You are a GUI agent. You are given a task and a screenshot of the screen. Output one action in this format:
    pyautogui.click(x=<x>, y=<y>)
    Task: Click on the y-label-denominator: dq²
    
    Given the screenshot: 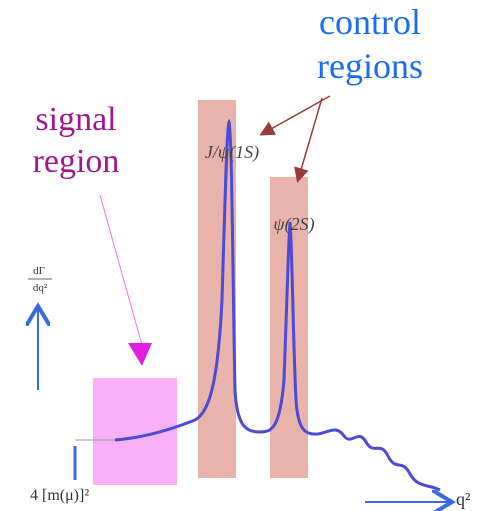 What is the action you would take?
    pyautogui.click(x=40, y=288)
    